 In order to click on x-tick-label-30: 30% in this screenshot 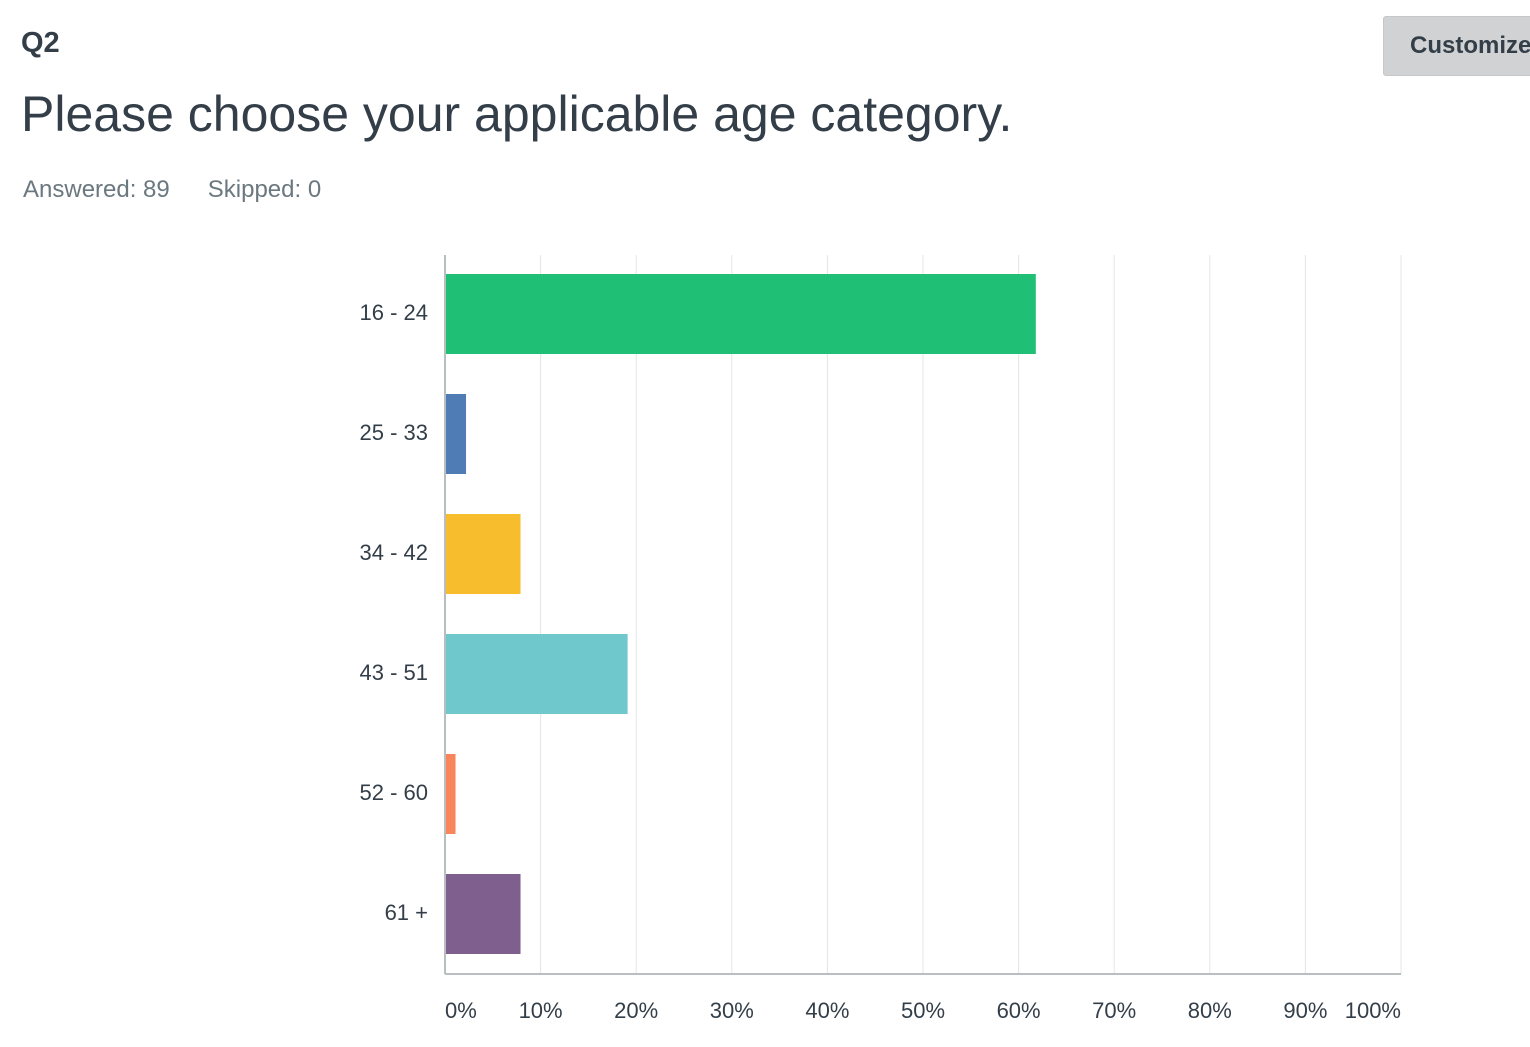, I will do `click(732, 1010)`.